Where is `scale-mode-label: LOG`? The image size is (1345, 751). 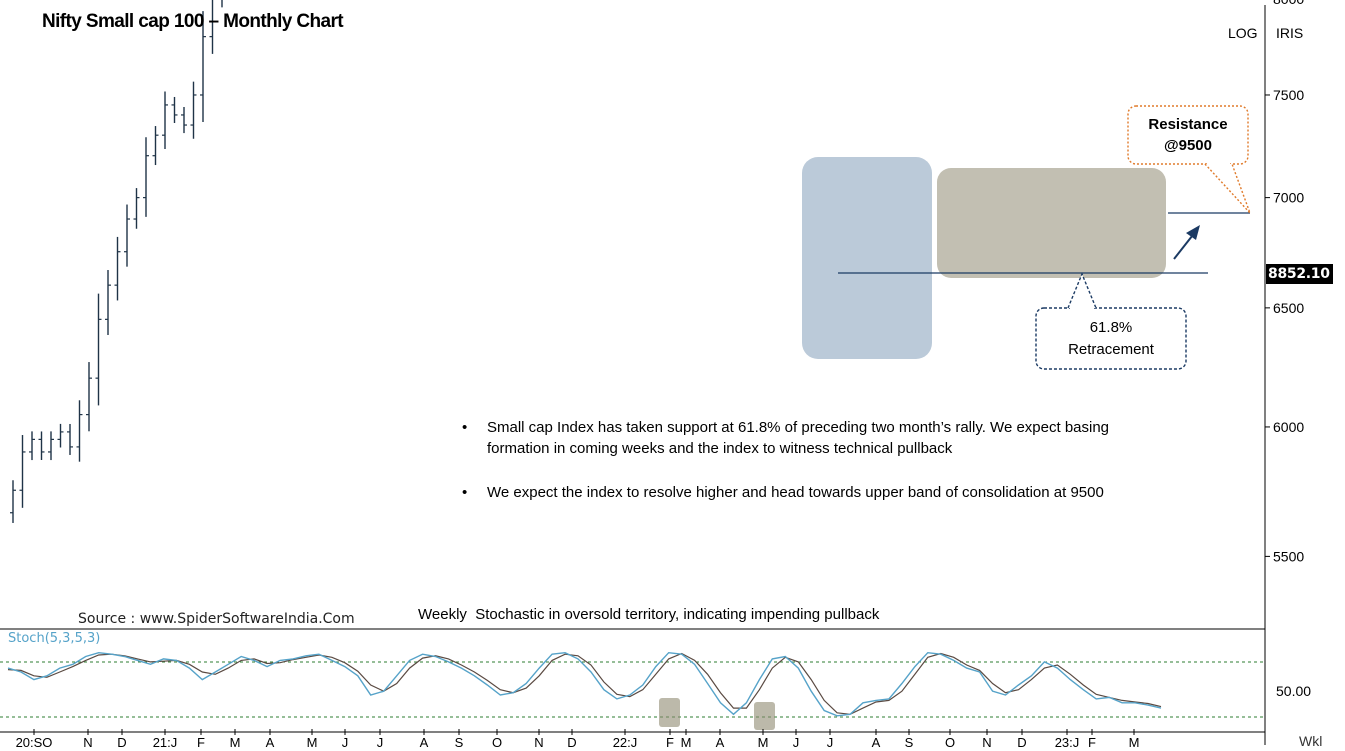 scale-mode-label: LOG is located at coordinates (1243, 33).